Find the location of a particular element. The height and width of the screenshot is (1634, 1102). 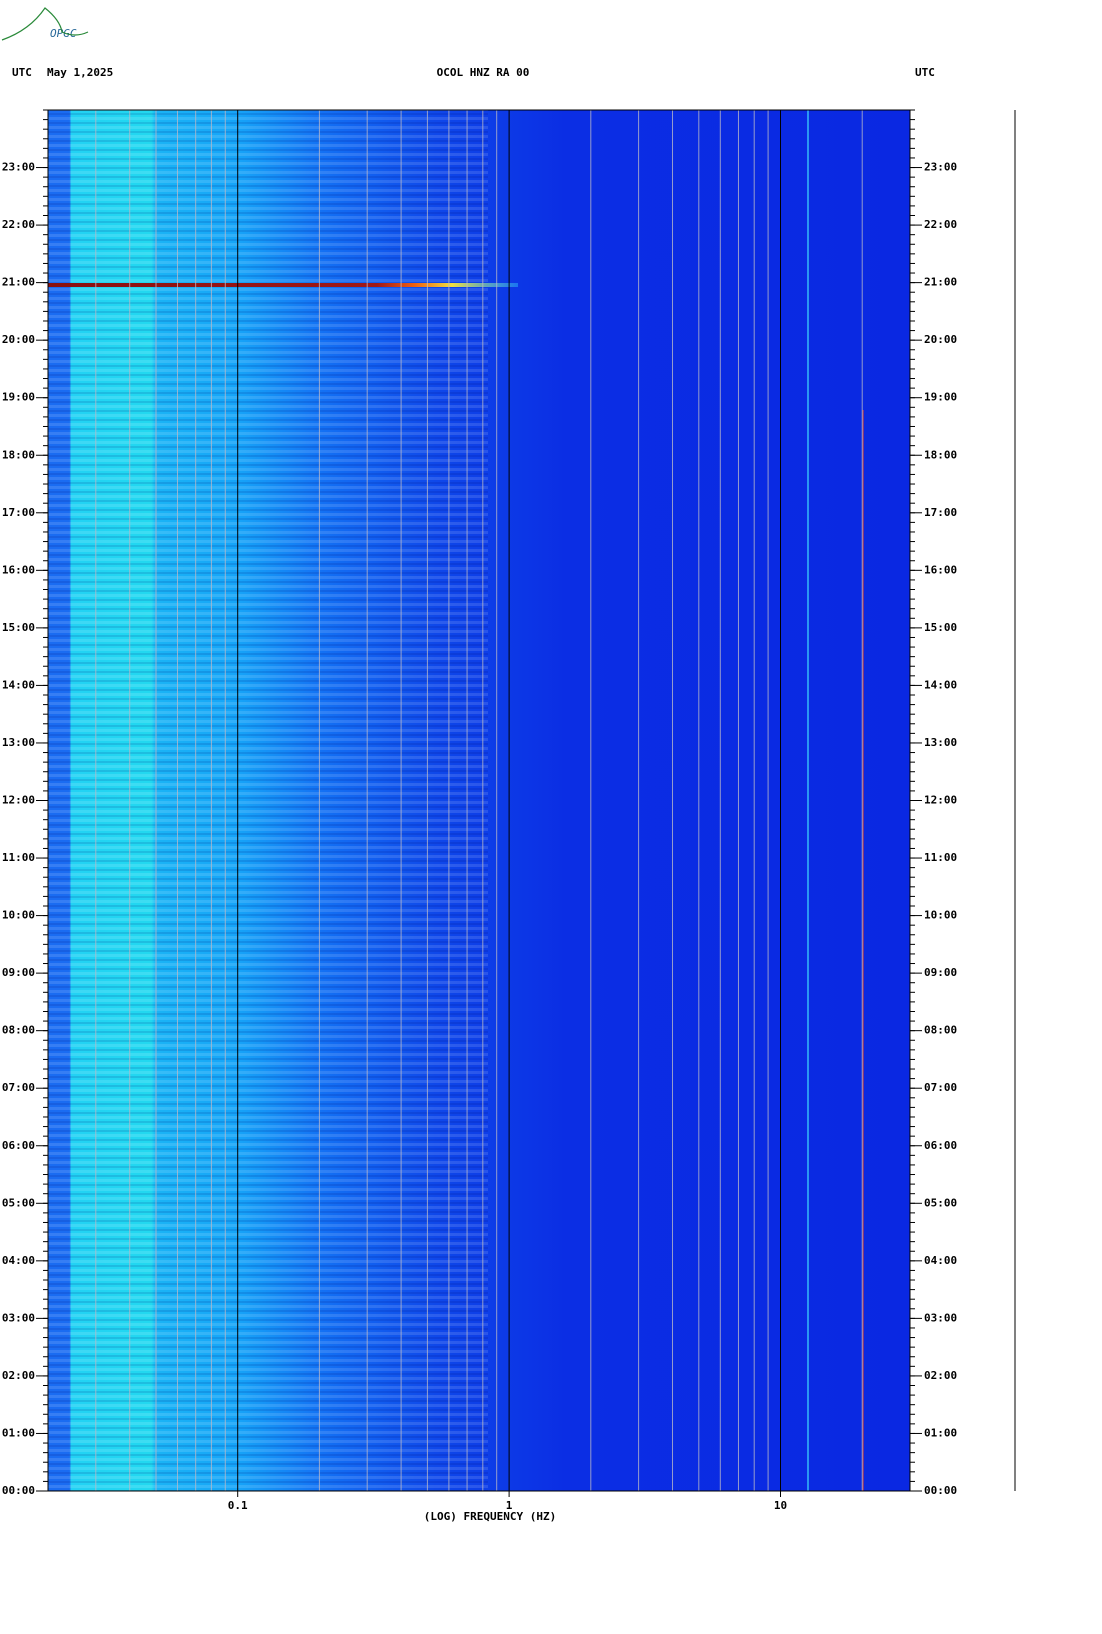

y-tick-label-right: 19:00 is located at coordinates (940, 397).